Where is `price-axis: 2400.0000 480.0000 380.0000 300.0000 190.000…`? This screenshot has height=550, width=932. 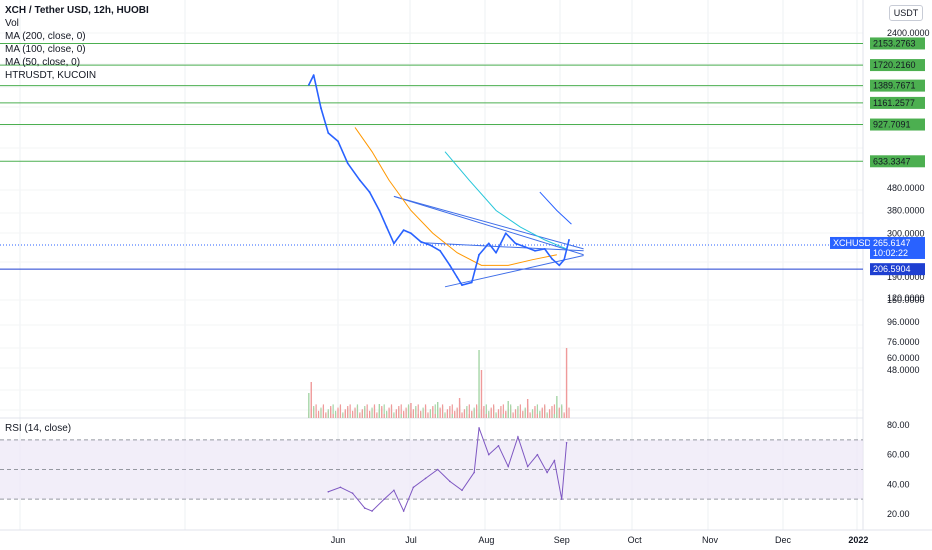
price-axis: 2400.0000 480.0000 380.0000 300.0000 190.000… is located at coordinates (908, 273).